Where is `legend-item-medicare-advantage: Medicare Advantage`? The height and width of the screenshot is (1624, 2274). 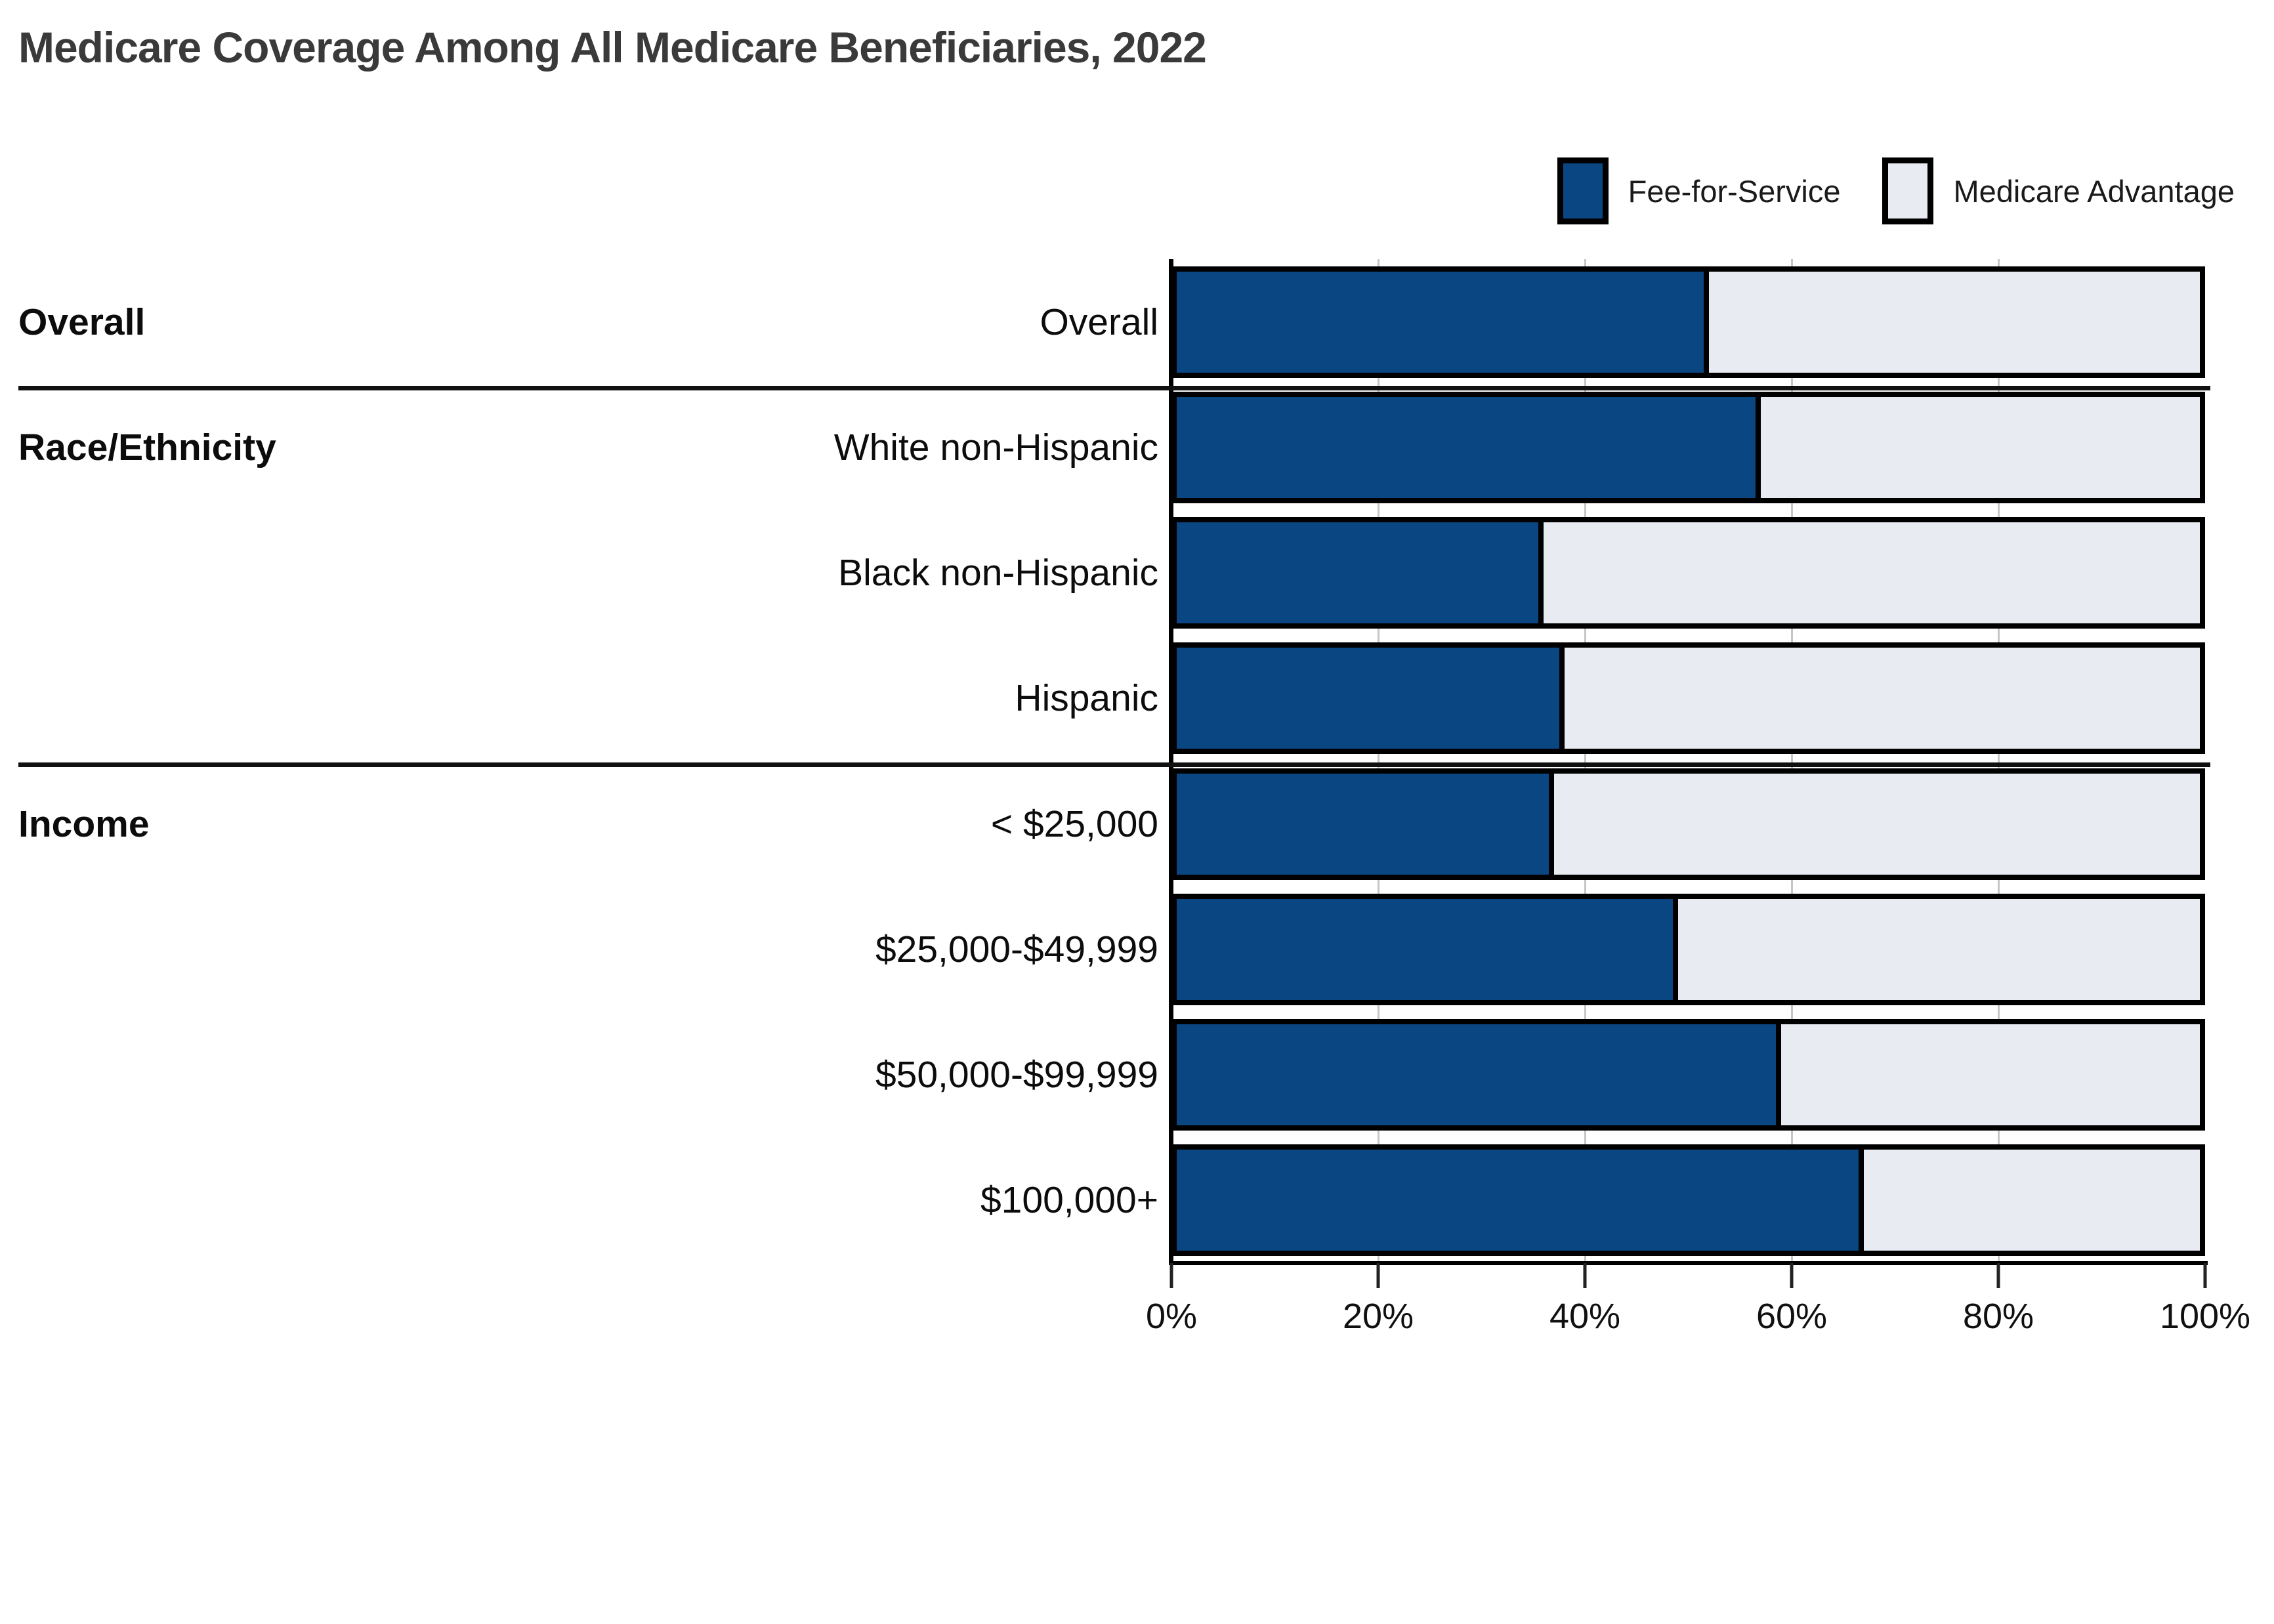
legend-item-medicare-advantage: Medicare Advantage is located at coordinates (2058, 190).